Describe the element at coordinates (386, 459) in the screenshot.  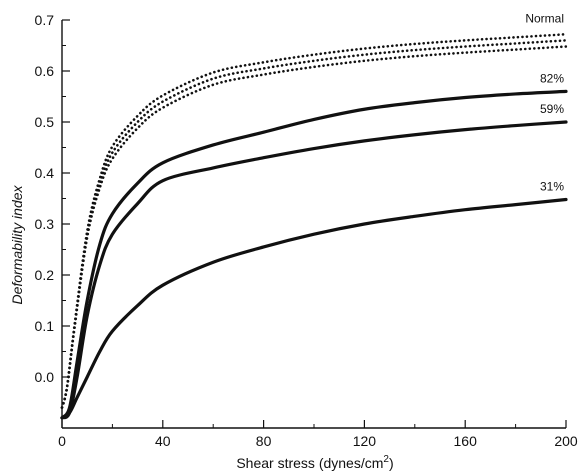
I see `x-axis-title-superscript: 2` at that location.